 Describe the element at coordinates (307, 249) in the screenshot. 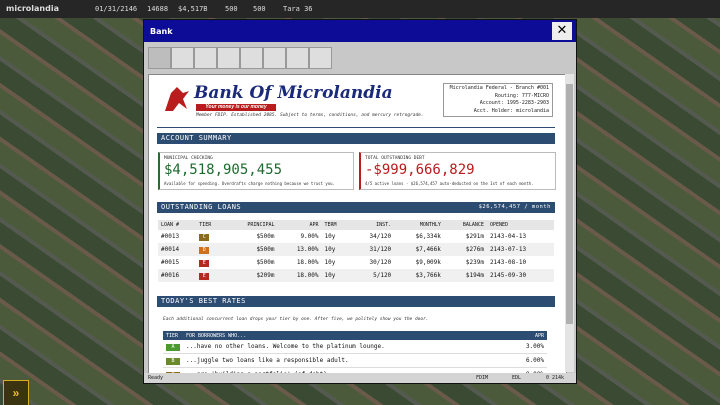

I see `cell: 13.00%` at that location.